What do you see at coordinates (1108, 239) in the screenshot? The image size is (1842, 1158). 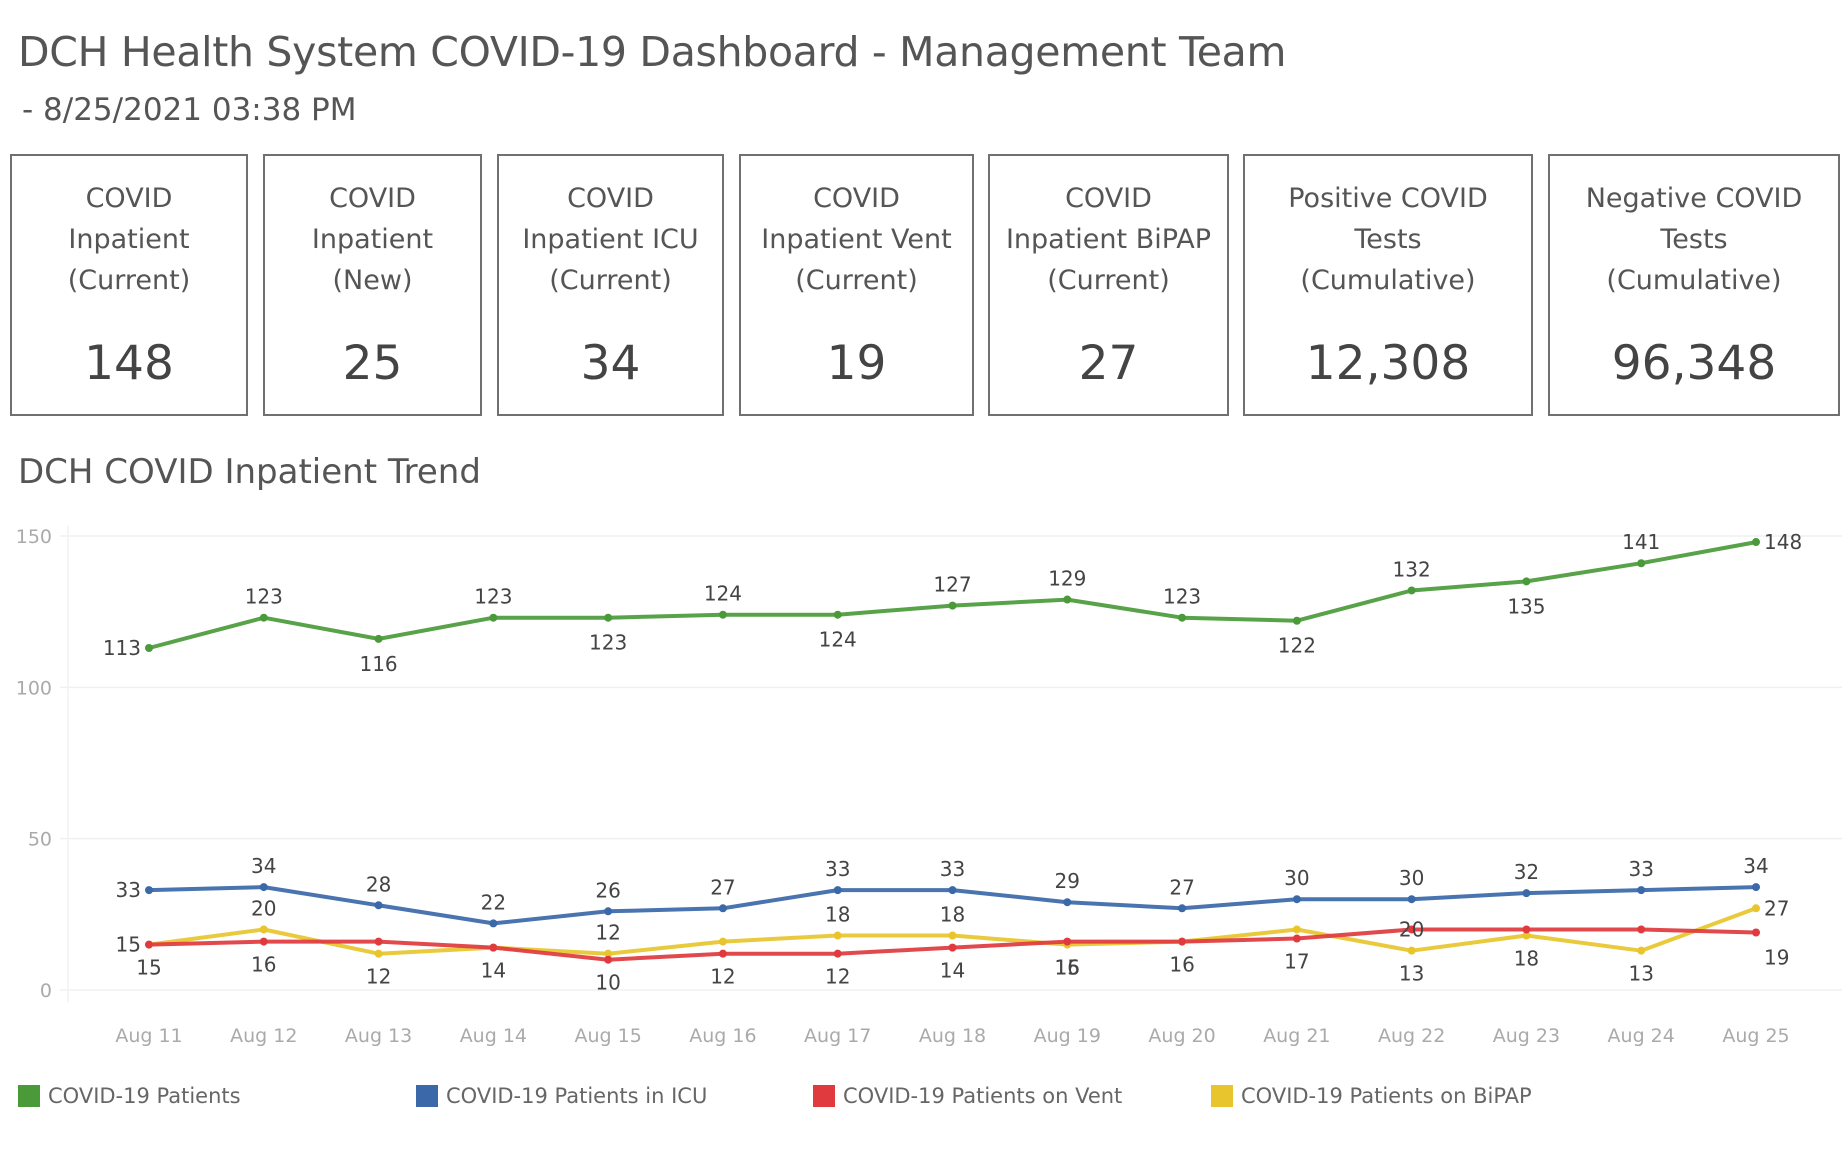 I see `kpi-label: COVID Inpatient BiPAP (Current)` at bounding box center [1108, 239].